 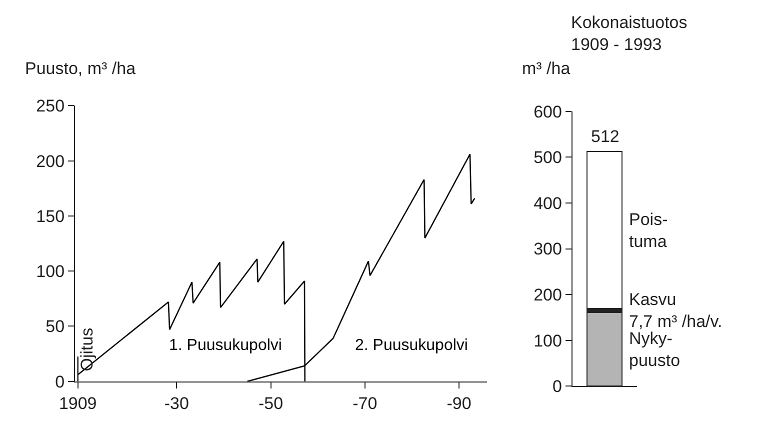 What do you see at coordinates (548, 158) in the screenshot?
I see `y-tick-label: 500` at bounding box center [548, 158].